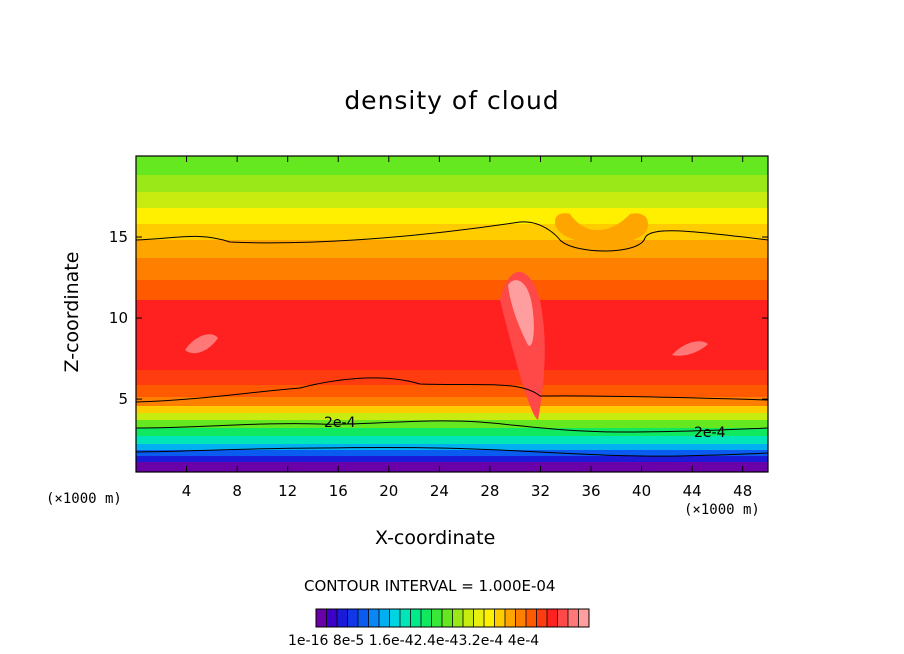 Image resolution: width=904 pixels, height=654 pixels. Describe the element at coordinates (237, 491) in the screenshot. I see `x-tick-label: 8` at that location.